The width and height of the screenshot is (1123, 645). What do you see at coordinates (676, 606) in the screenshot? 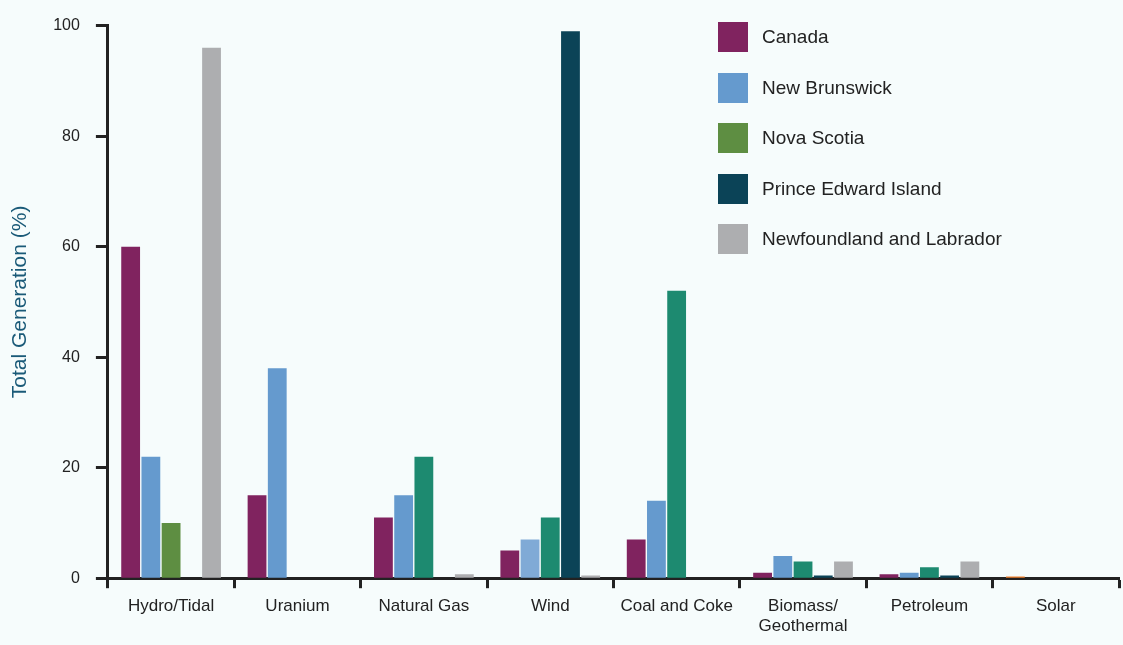
I see `x-tick-label: Coal and Coke` at bounding box center [676, 606].